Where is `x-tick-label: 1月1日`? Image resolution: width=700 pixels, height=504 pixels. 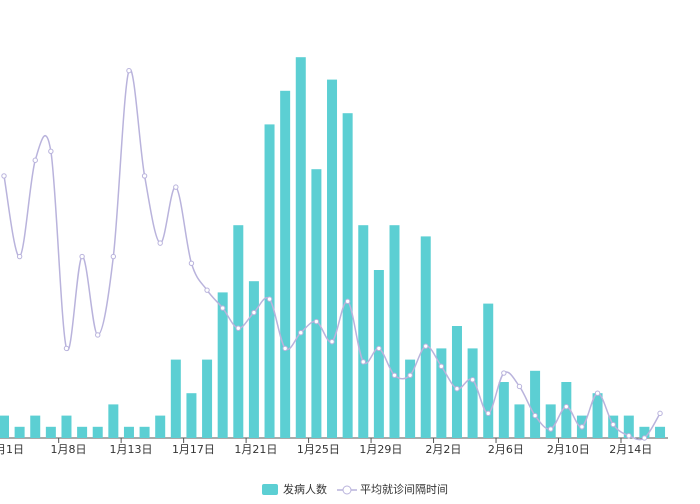
x-tick-label: 1月1日 is located at coordinates (12, 449).